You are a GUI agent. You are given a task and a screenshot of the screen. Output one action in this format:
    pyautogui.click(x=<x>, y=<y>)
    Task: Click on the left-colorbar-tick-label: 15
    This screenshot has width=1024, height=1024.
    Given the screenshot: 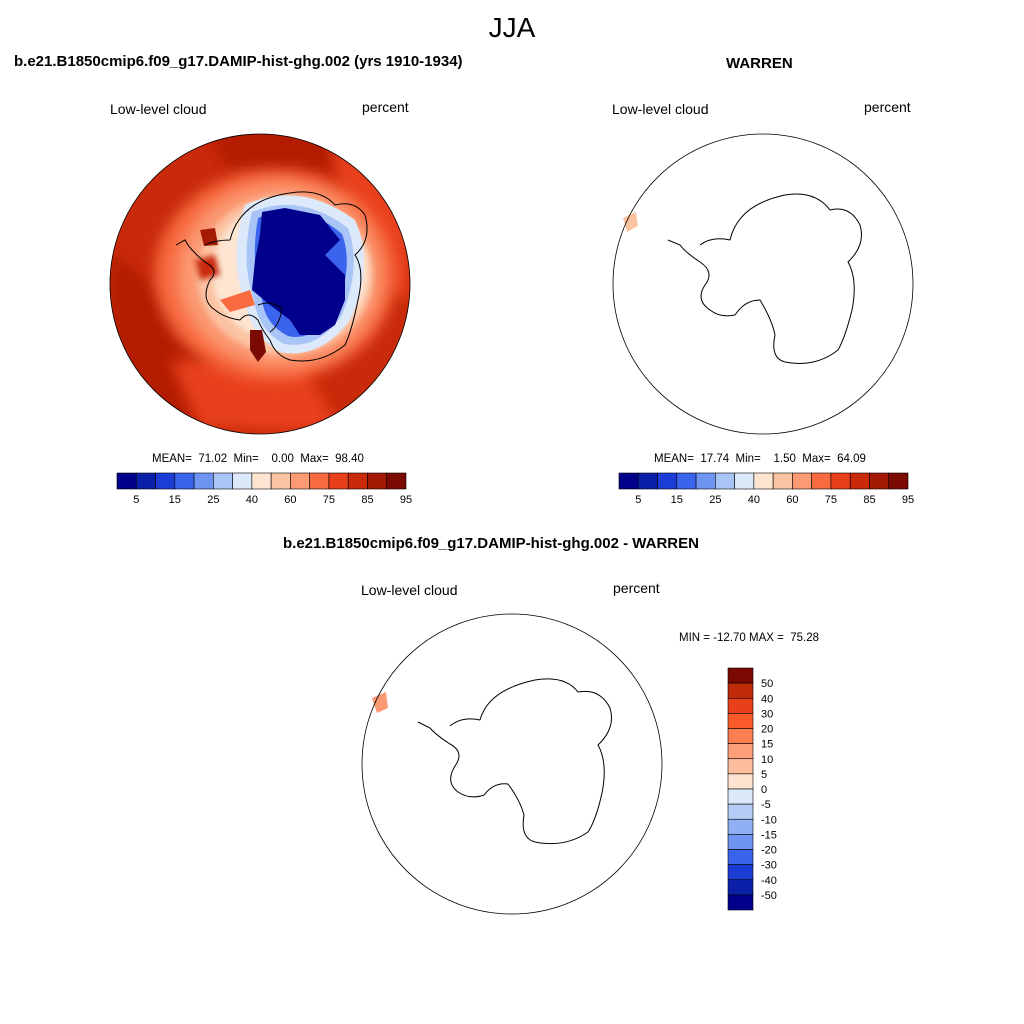 What is the action you would take?
    pyautogui.click(x=175, y=500)
    